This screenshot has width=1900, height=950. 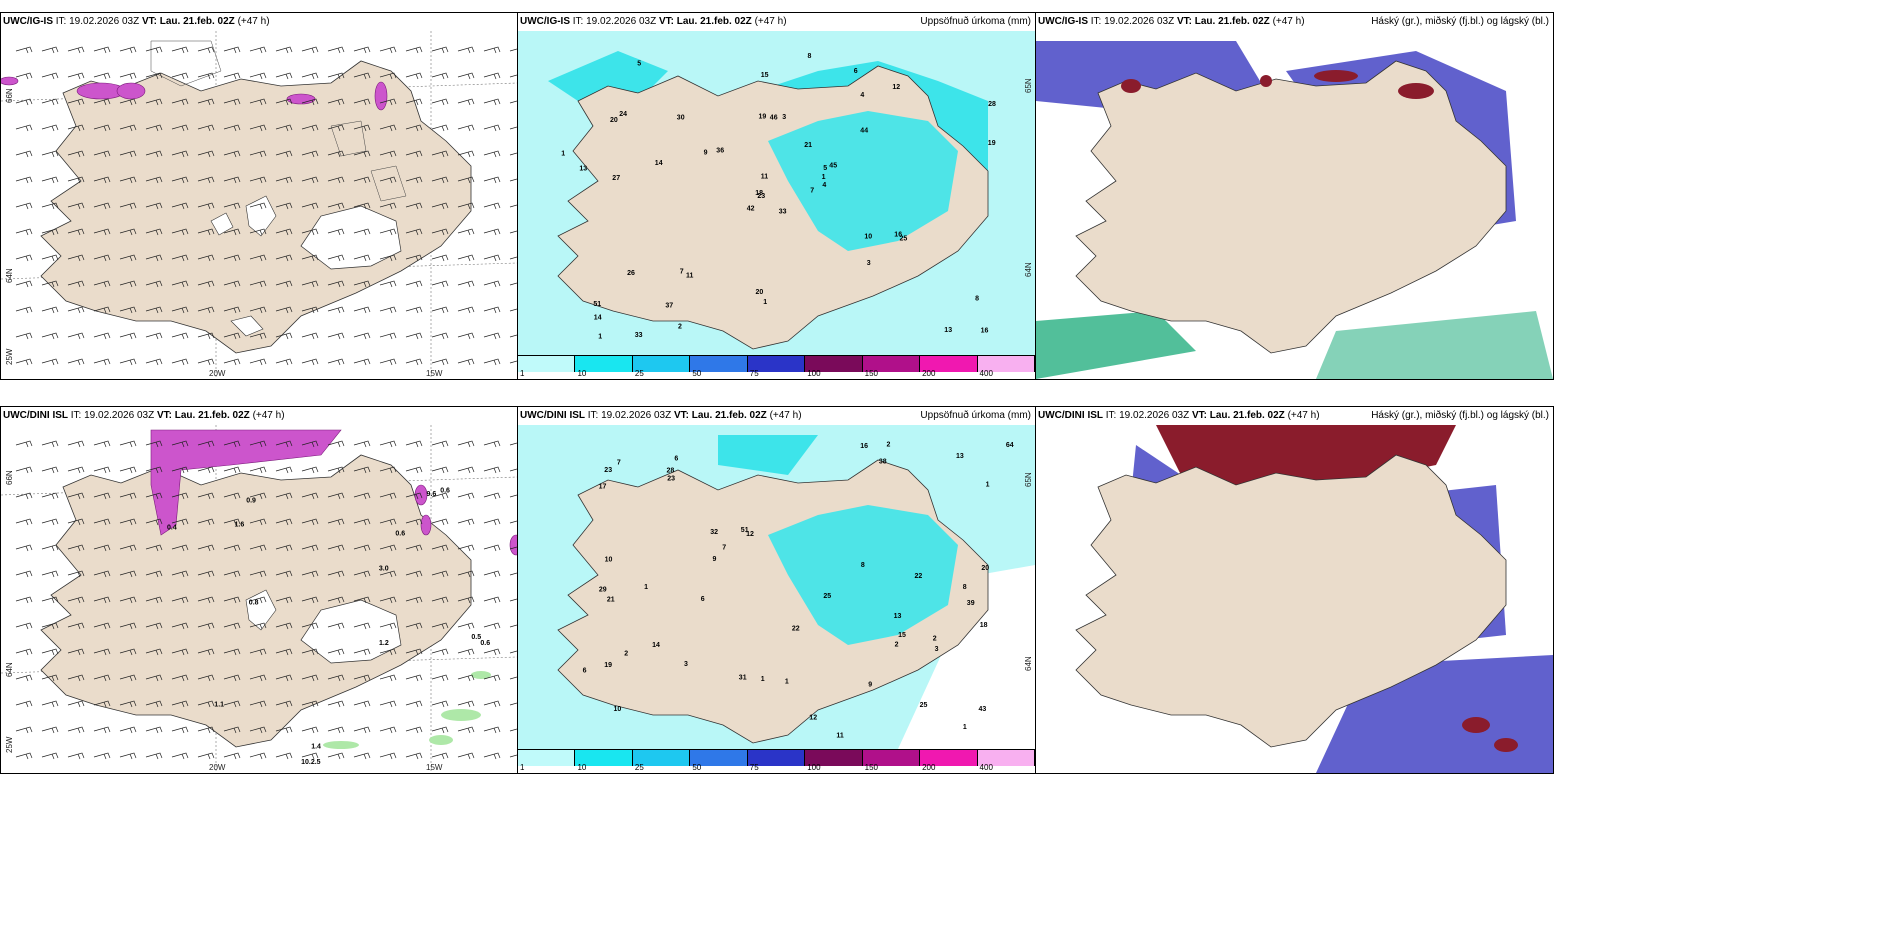 I want to click on value-label: 20, so click(x=760, y=292).